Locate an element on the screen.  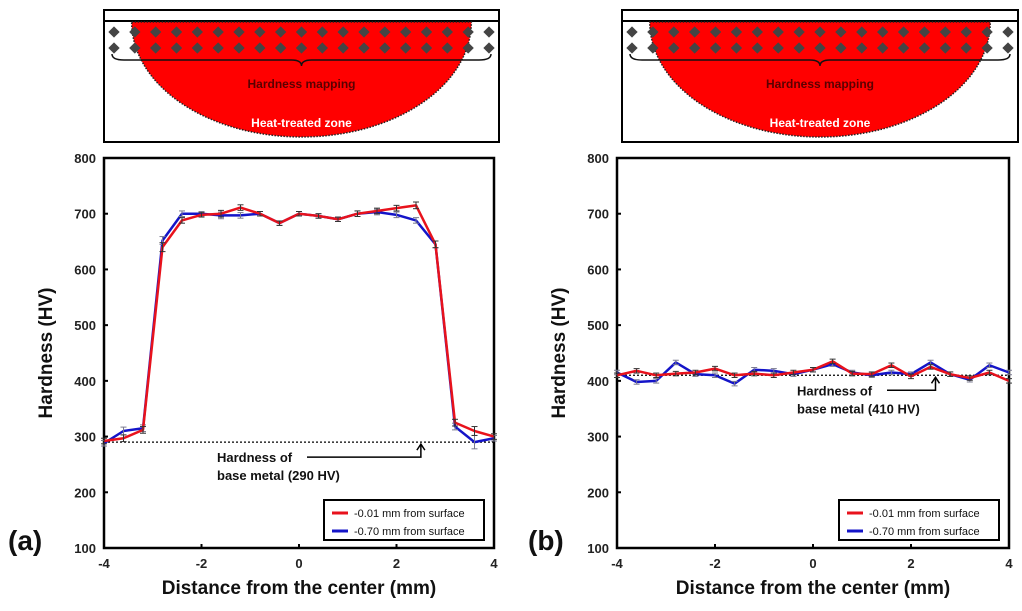
schematic-a: Hardness mapping Heat-treated zone is located at coordinates (301, 76).